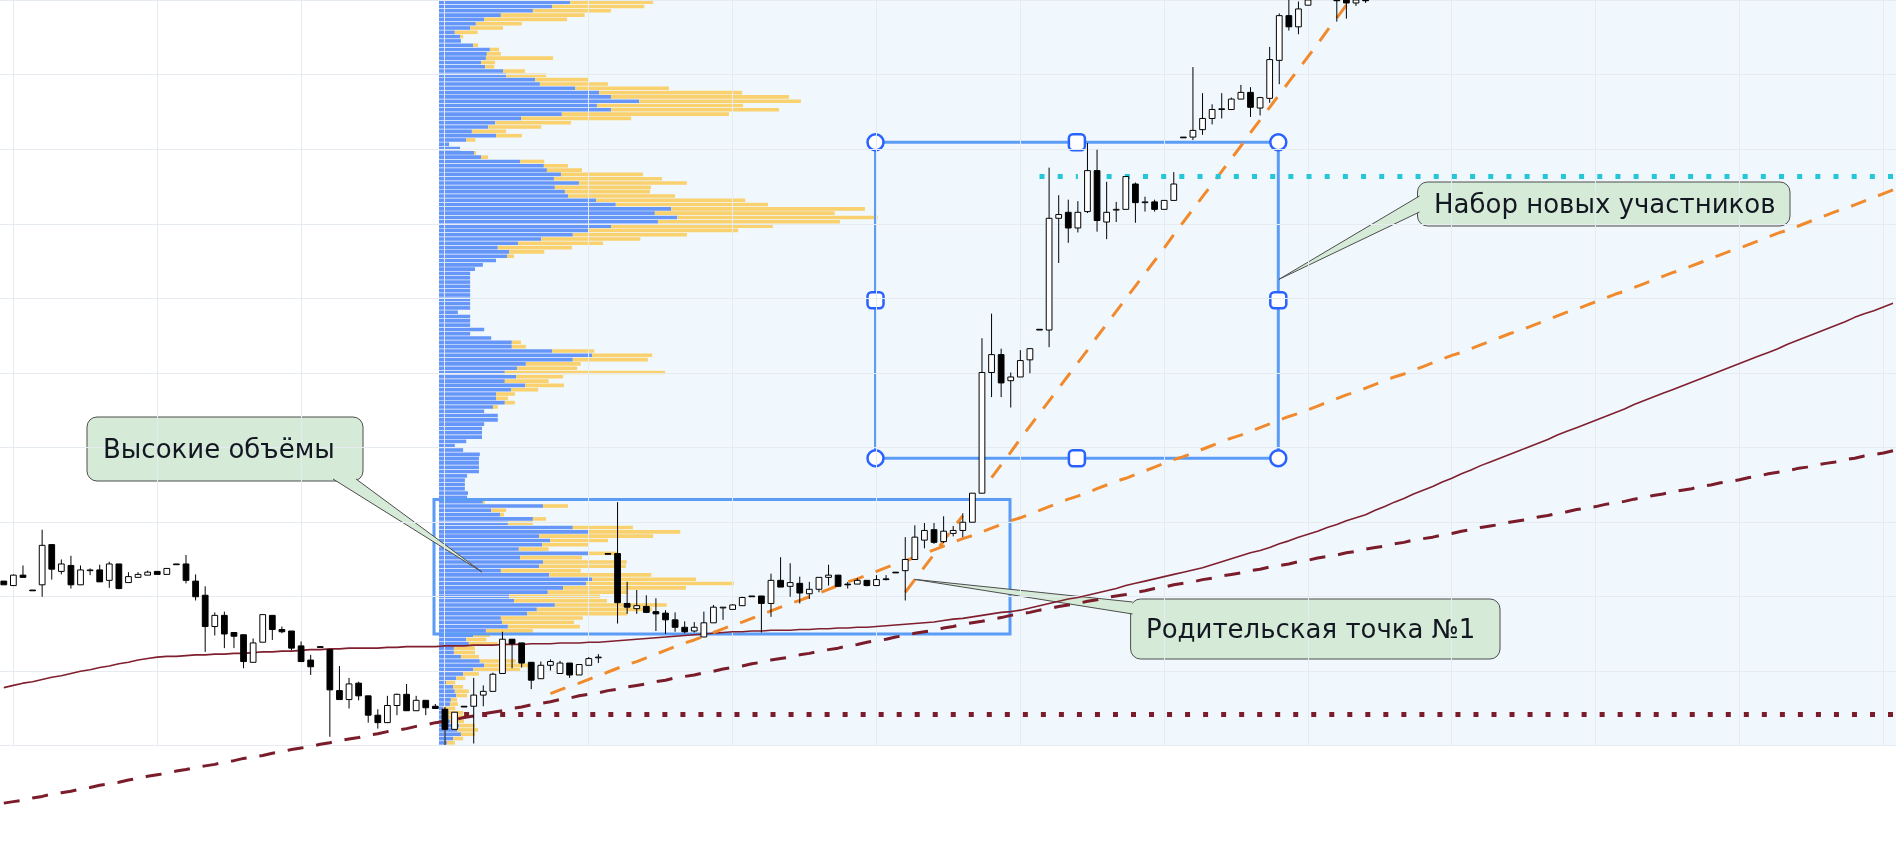 The image size is (1896, 841). I want to click on annotation: Родительская точка №1, so click(1311, 629).